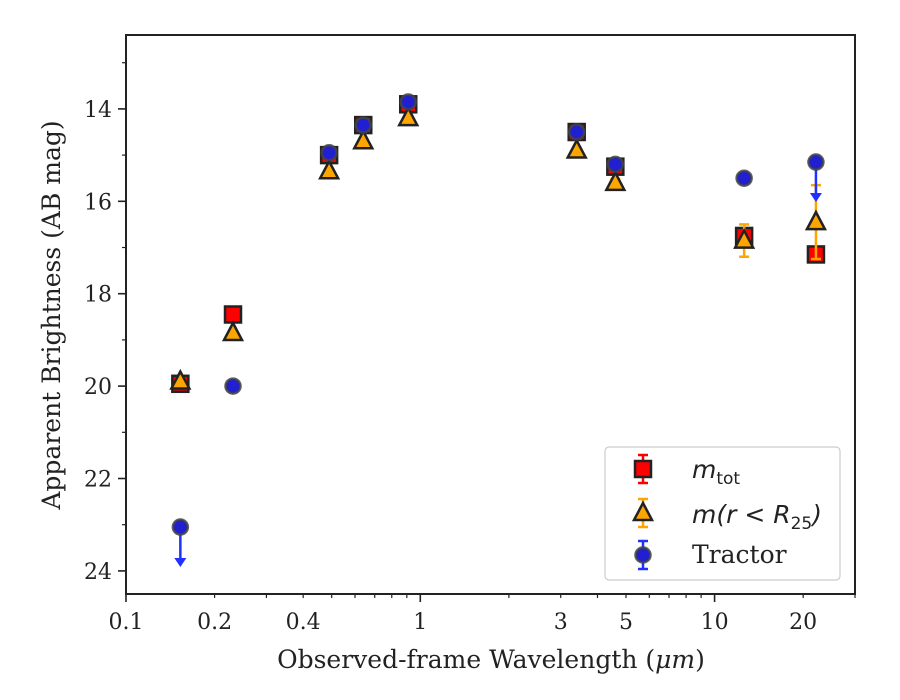 The width and height of the screenshot is (900, 700). What do you see at coordinates (626, 622) in the screenshot?
I see `x-tick-label: 5` at bounding box center [626, 622].